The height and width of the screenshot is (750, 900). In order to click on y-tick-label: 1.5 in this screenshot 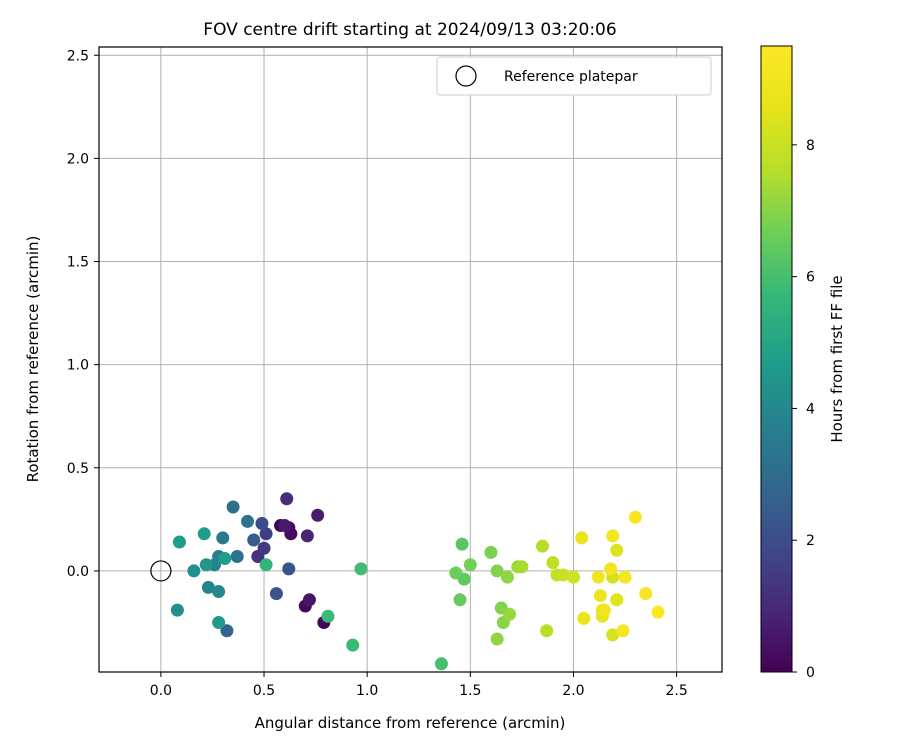, I will do `click(78, 263)`.